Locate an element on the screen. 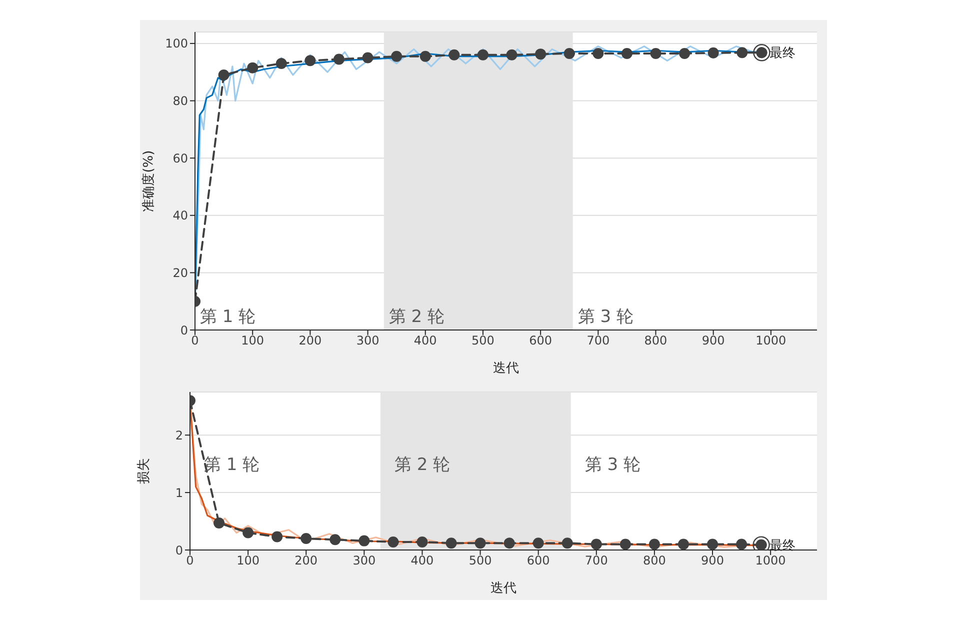 This screenshot has width=968, height=620. y-axis-title: 损失 is located at coordinates (144, 471).